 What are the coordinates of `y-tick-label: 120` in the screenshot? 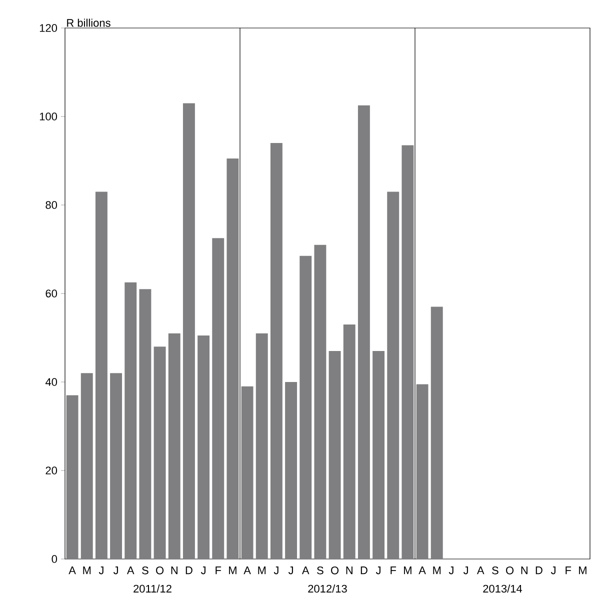 It's located at (49, 28).